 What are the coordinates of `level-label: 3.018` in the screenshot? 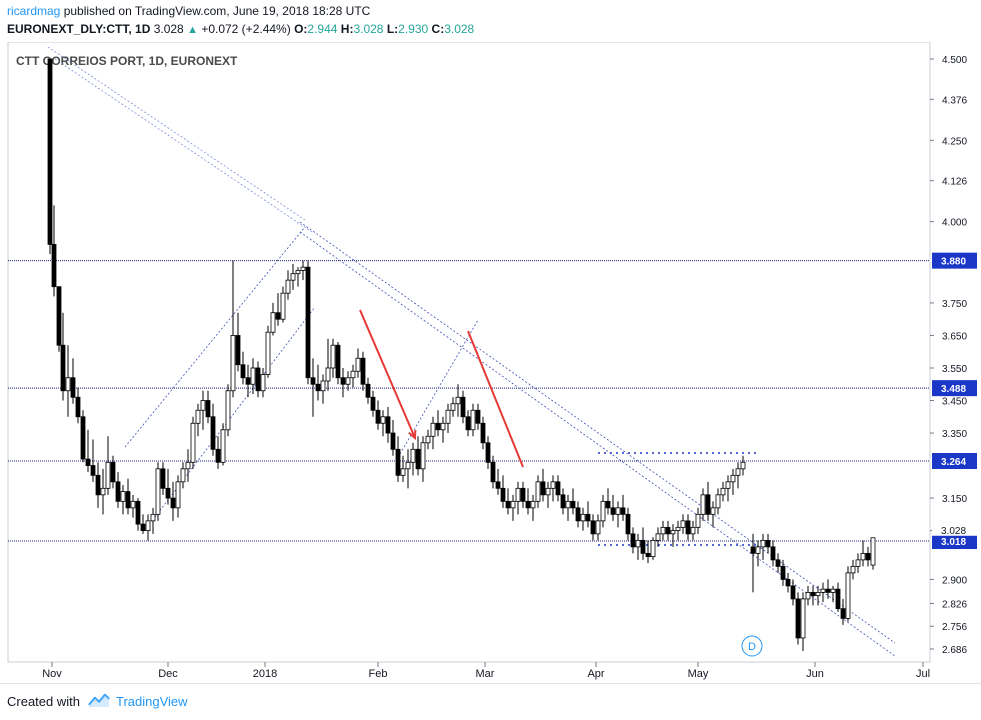 It's located at (953, 542).